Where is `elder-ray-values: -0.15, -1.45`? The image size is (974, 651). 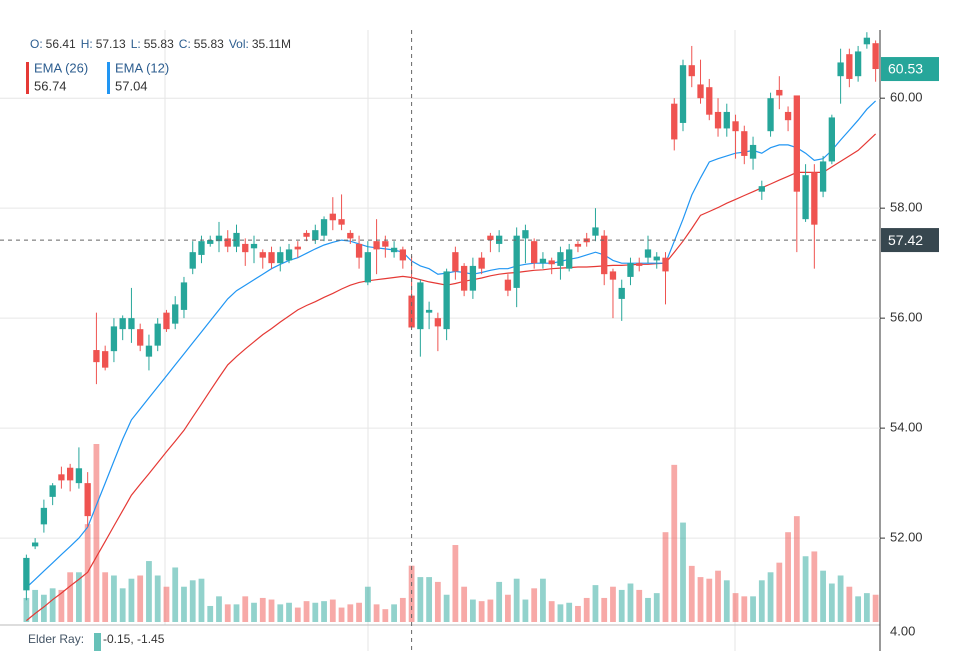 elder-ray-values: -0.15, -1.45 is located at coordinates (134, 639).